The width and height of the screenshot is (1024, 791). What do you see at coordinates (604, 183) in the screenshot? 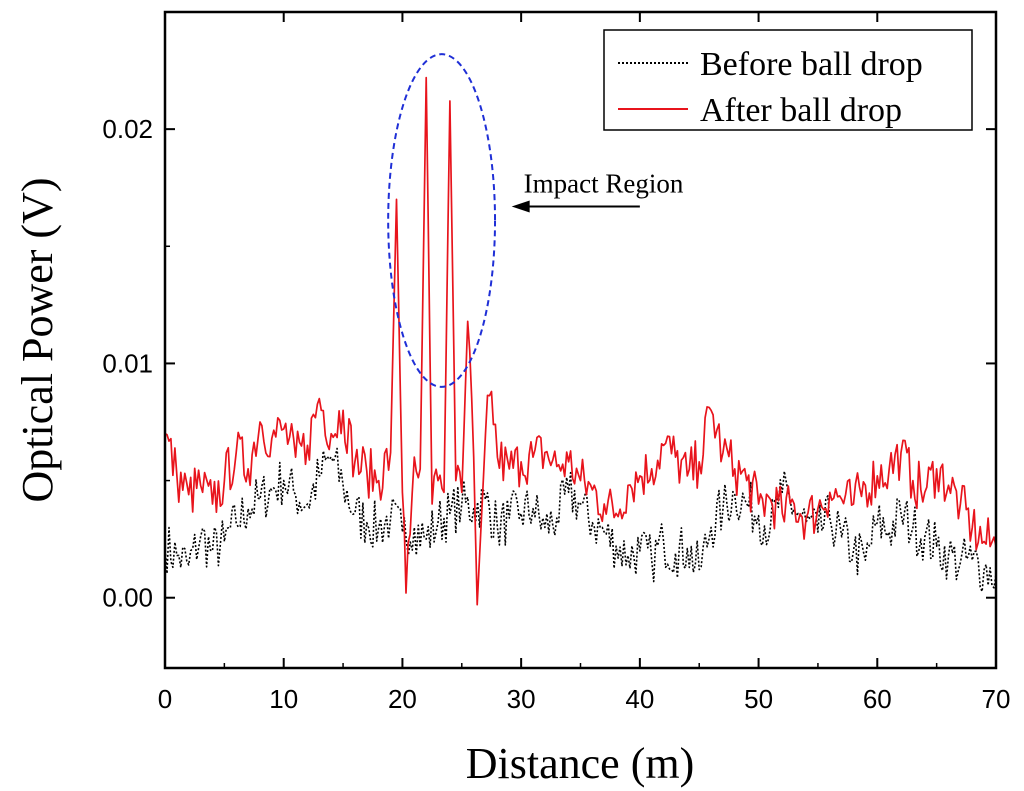
I see `impact-region-label: Impact Region` at bounding box center [604, 183].